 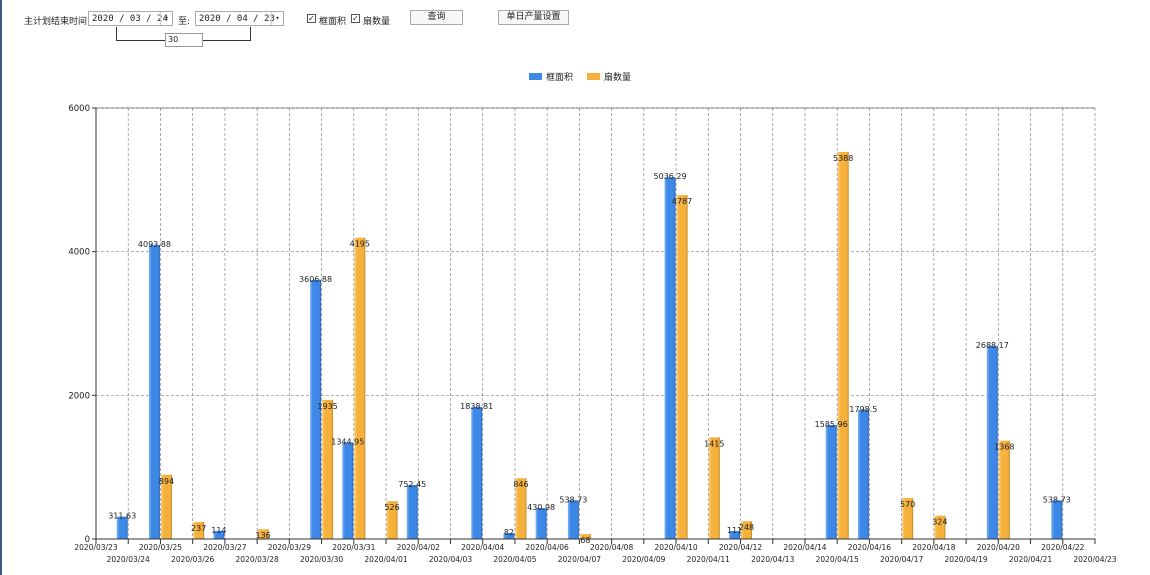 I want to click on data-label: 237, so click(x=198, y=528).